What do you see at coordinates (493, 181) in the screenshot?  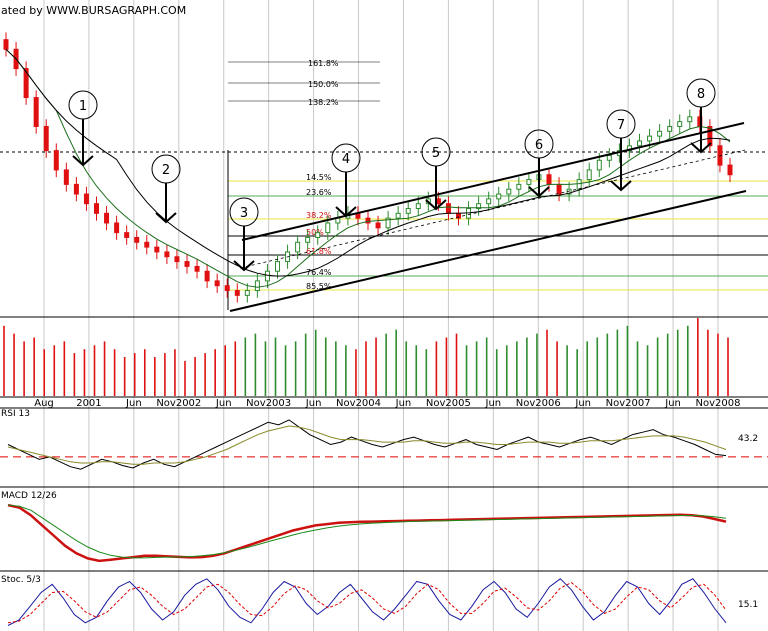 I see `channel-upper-line` at bounding box center [493, 181].